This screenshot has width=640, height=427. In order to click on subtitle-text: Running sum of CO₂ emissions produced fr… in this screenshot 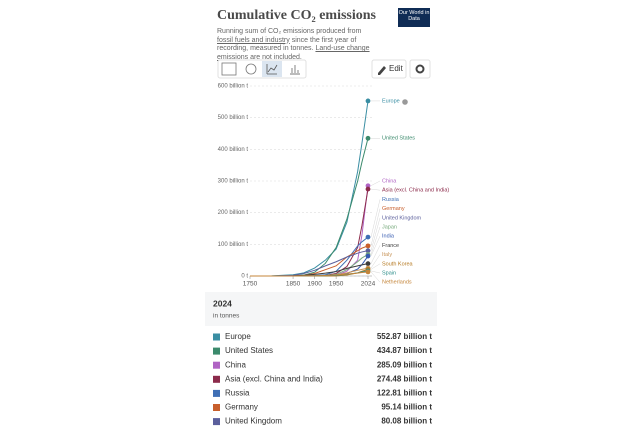, I will do `click(289, 31)`.